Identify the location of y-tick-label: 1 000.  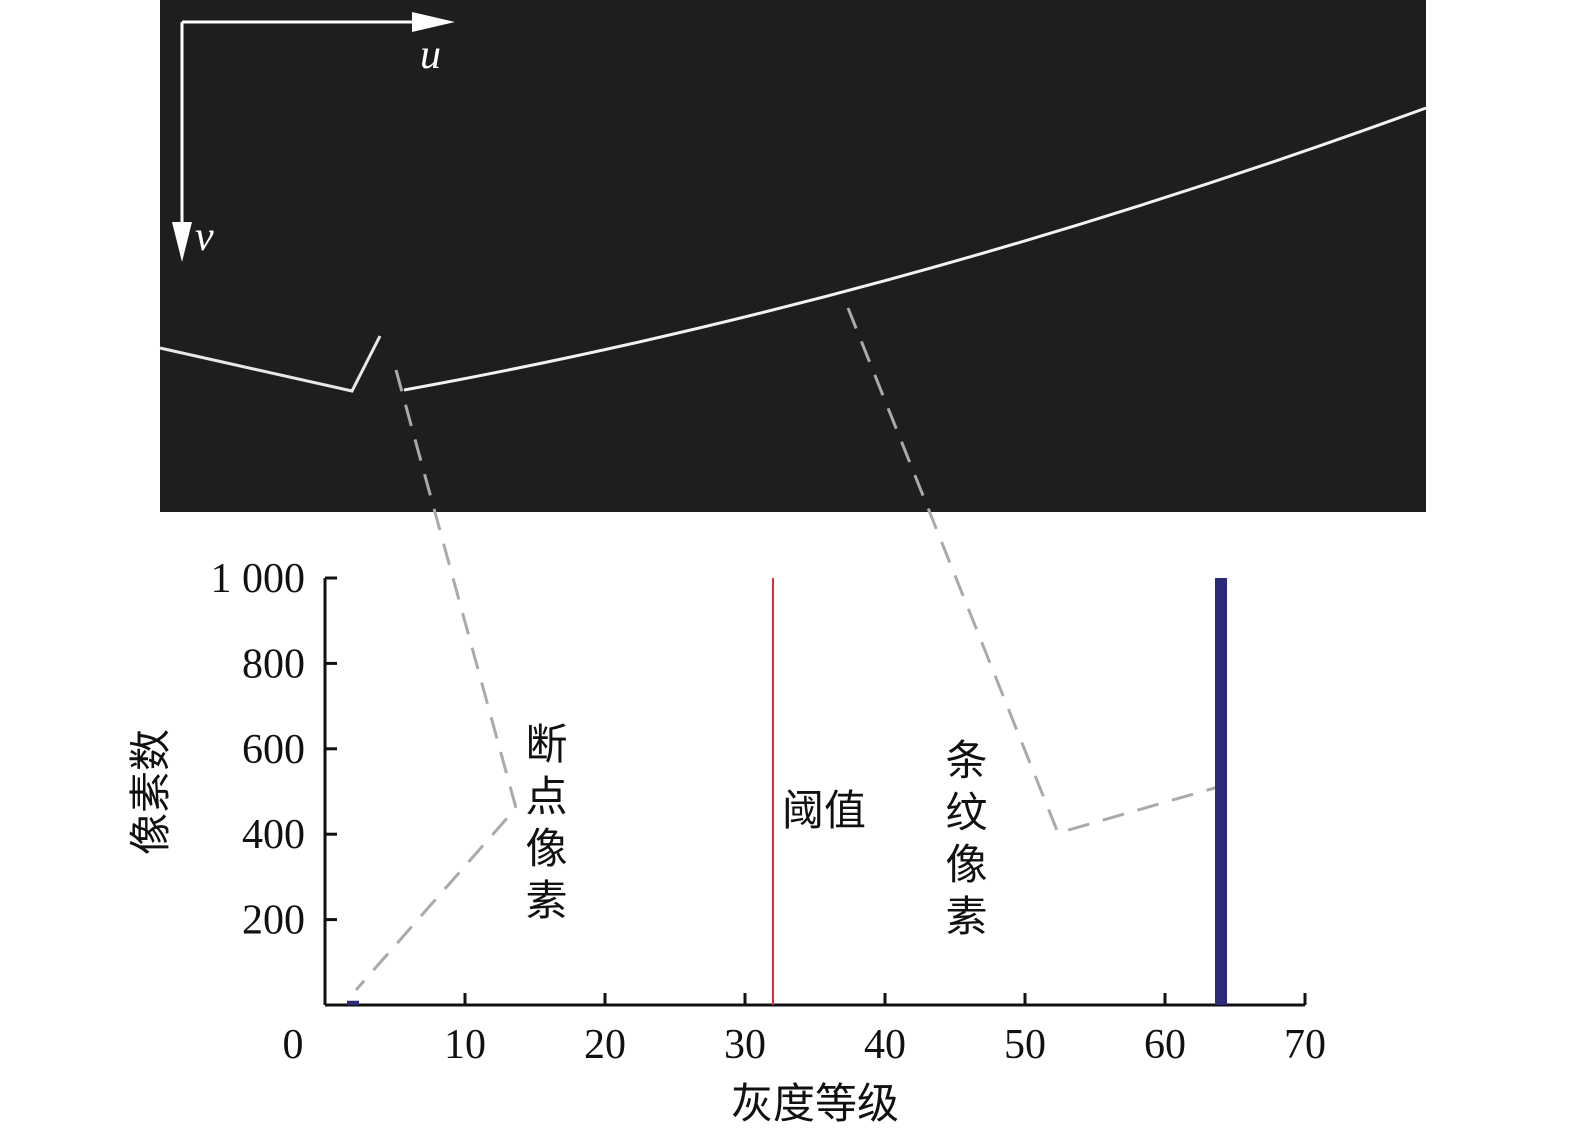
(258, 579).